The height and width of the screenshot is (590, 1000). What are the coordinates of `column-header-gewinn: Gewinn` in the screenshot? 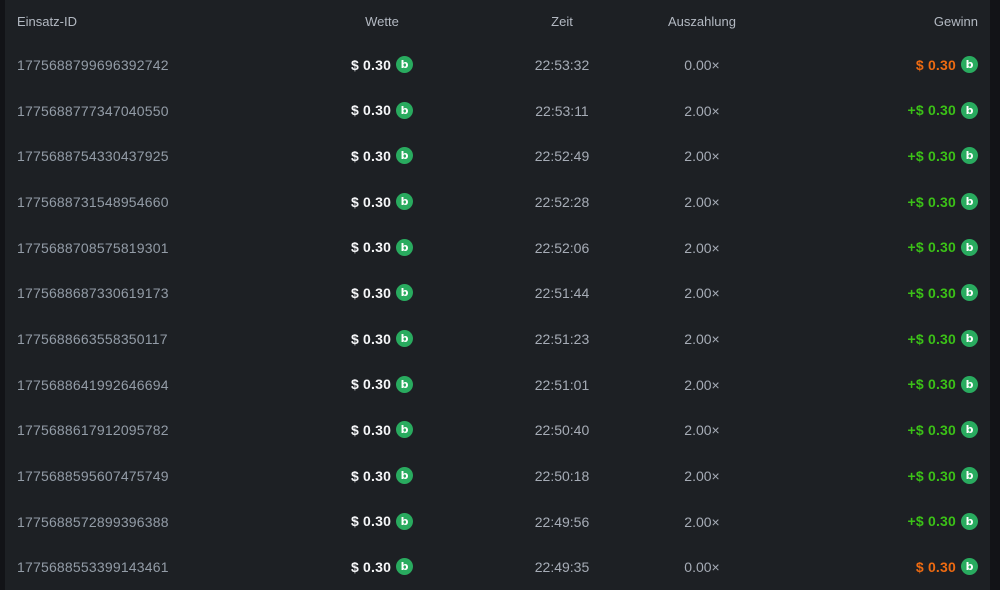 It's located at (955, 21).